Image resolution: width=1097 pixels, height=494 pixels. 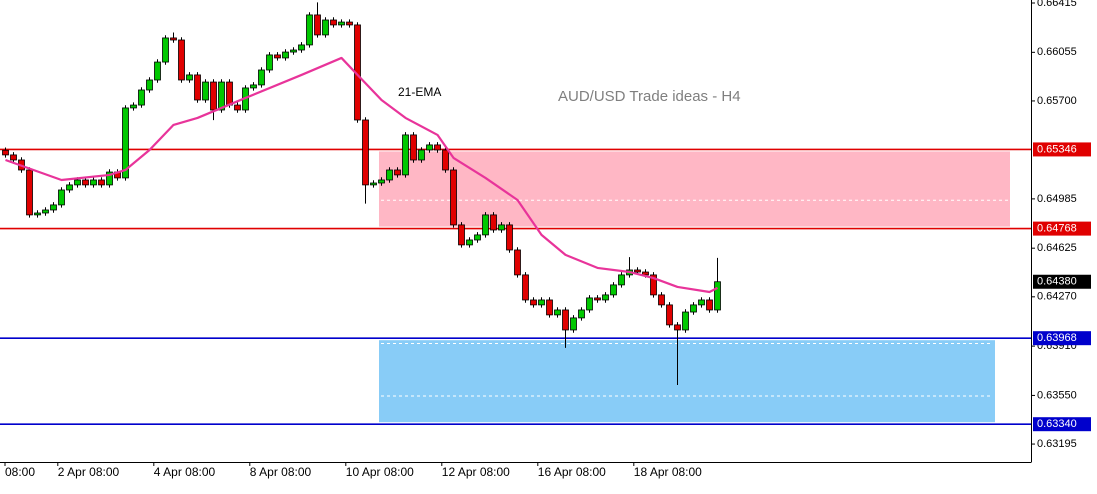 I want to click on level-label: 0.63340, so click(x=1057, y=424).